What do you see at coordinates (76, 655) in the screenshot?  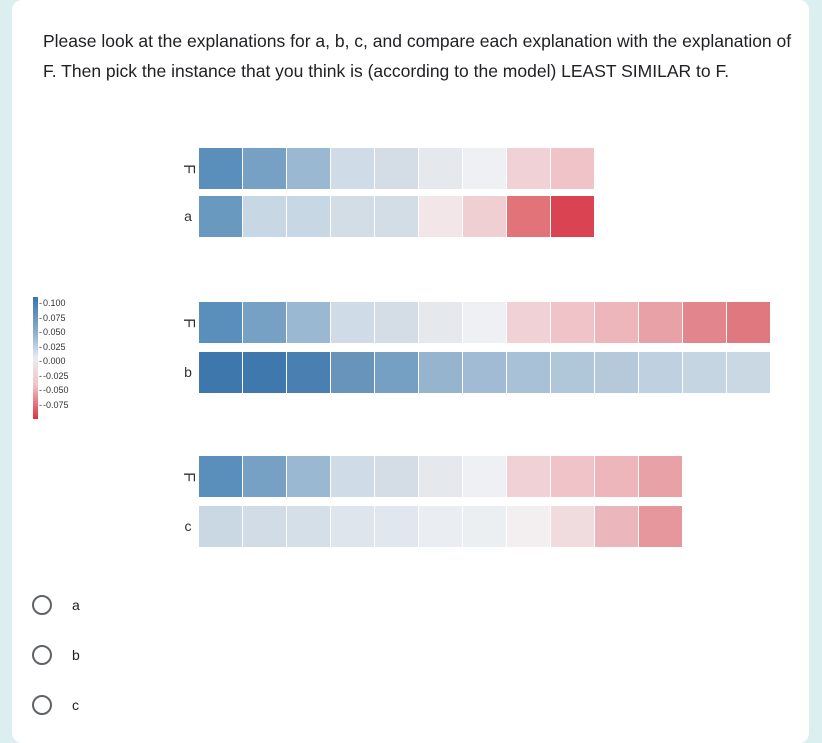 I see `option-label: b` at bounding box center [76, 655].